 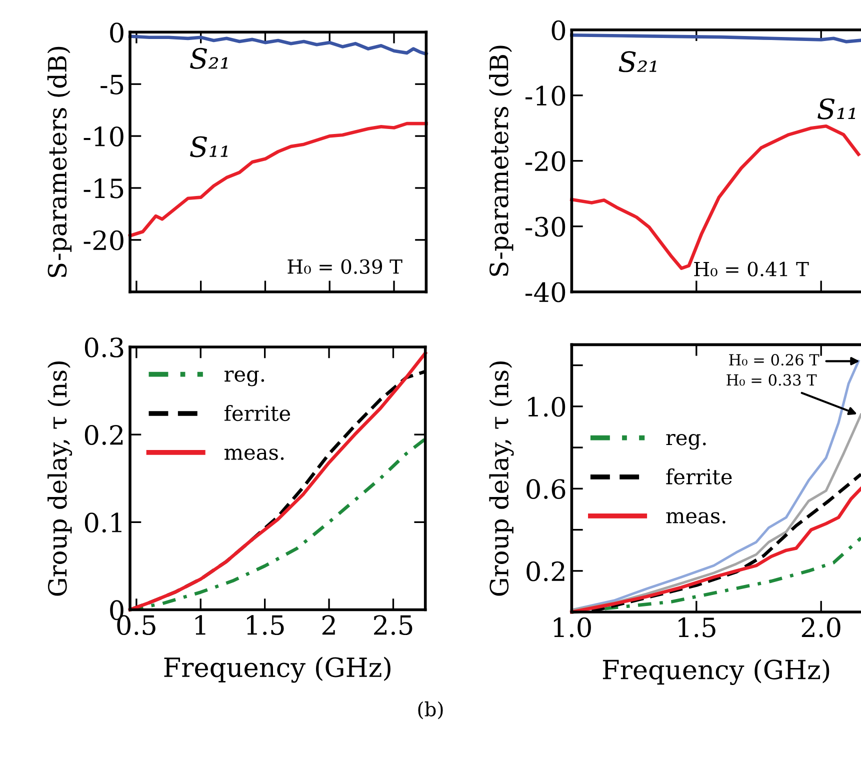 I want to click on annotation: H₀ = 0.26 T, so click(x=774, y=360).